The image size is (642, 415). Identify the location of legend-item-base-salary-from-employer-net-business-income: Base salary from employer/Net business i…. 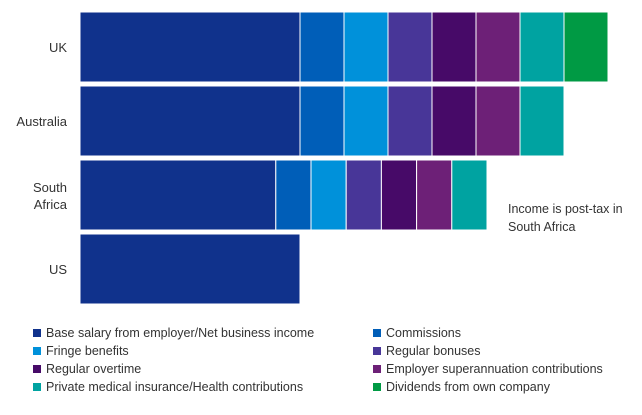
(173, 333).